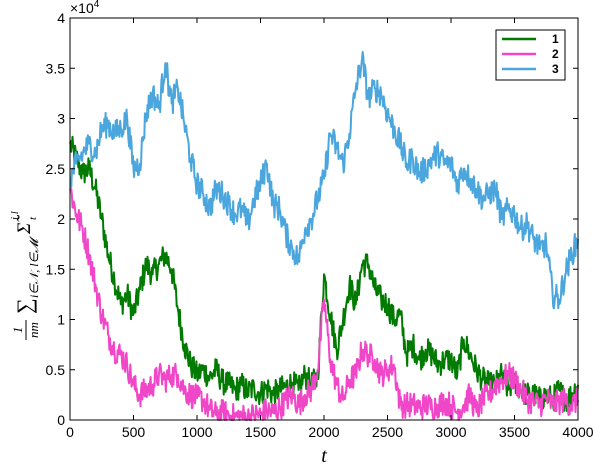 The width and height of the screenshot is (594, 468). I want to click on legend-label-1: 1, so click(555, 39).